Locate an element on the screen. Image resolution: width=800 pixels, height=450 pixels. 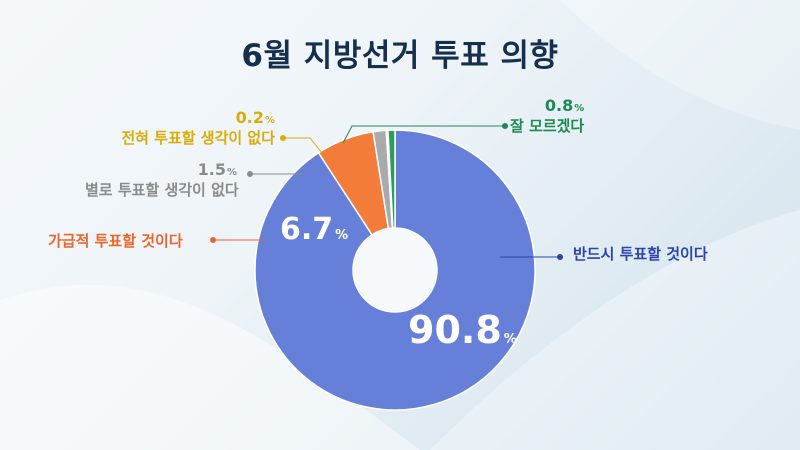
chart-title: 6월 지방선거 투표 의향 is located at coordinates (400, 56).